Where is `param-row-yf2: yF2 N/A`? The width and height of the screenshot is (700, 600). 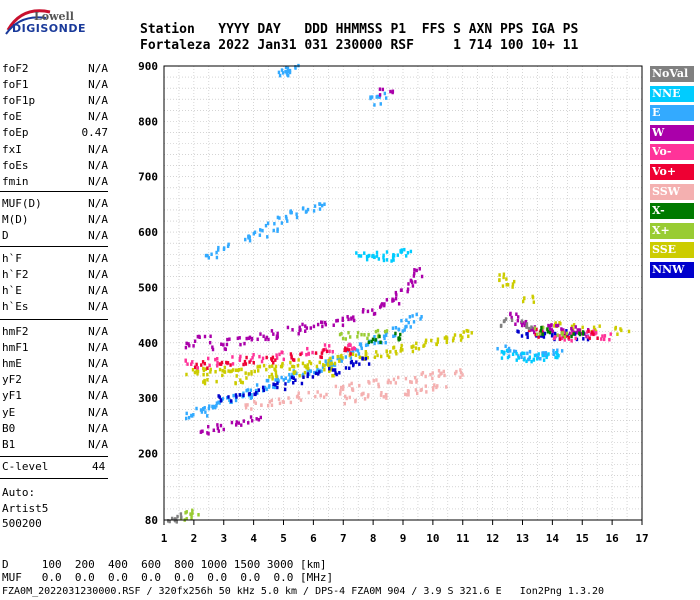
param-row-yf2: yF2 N/A is located at coordinates (55, 380).